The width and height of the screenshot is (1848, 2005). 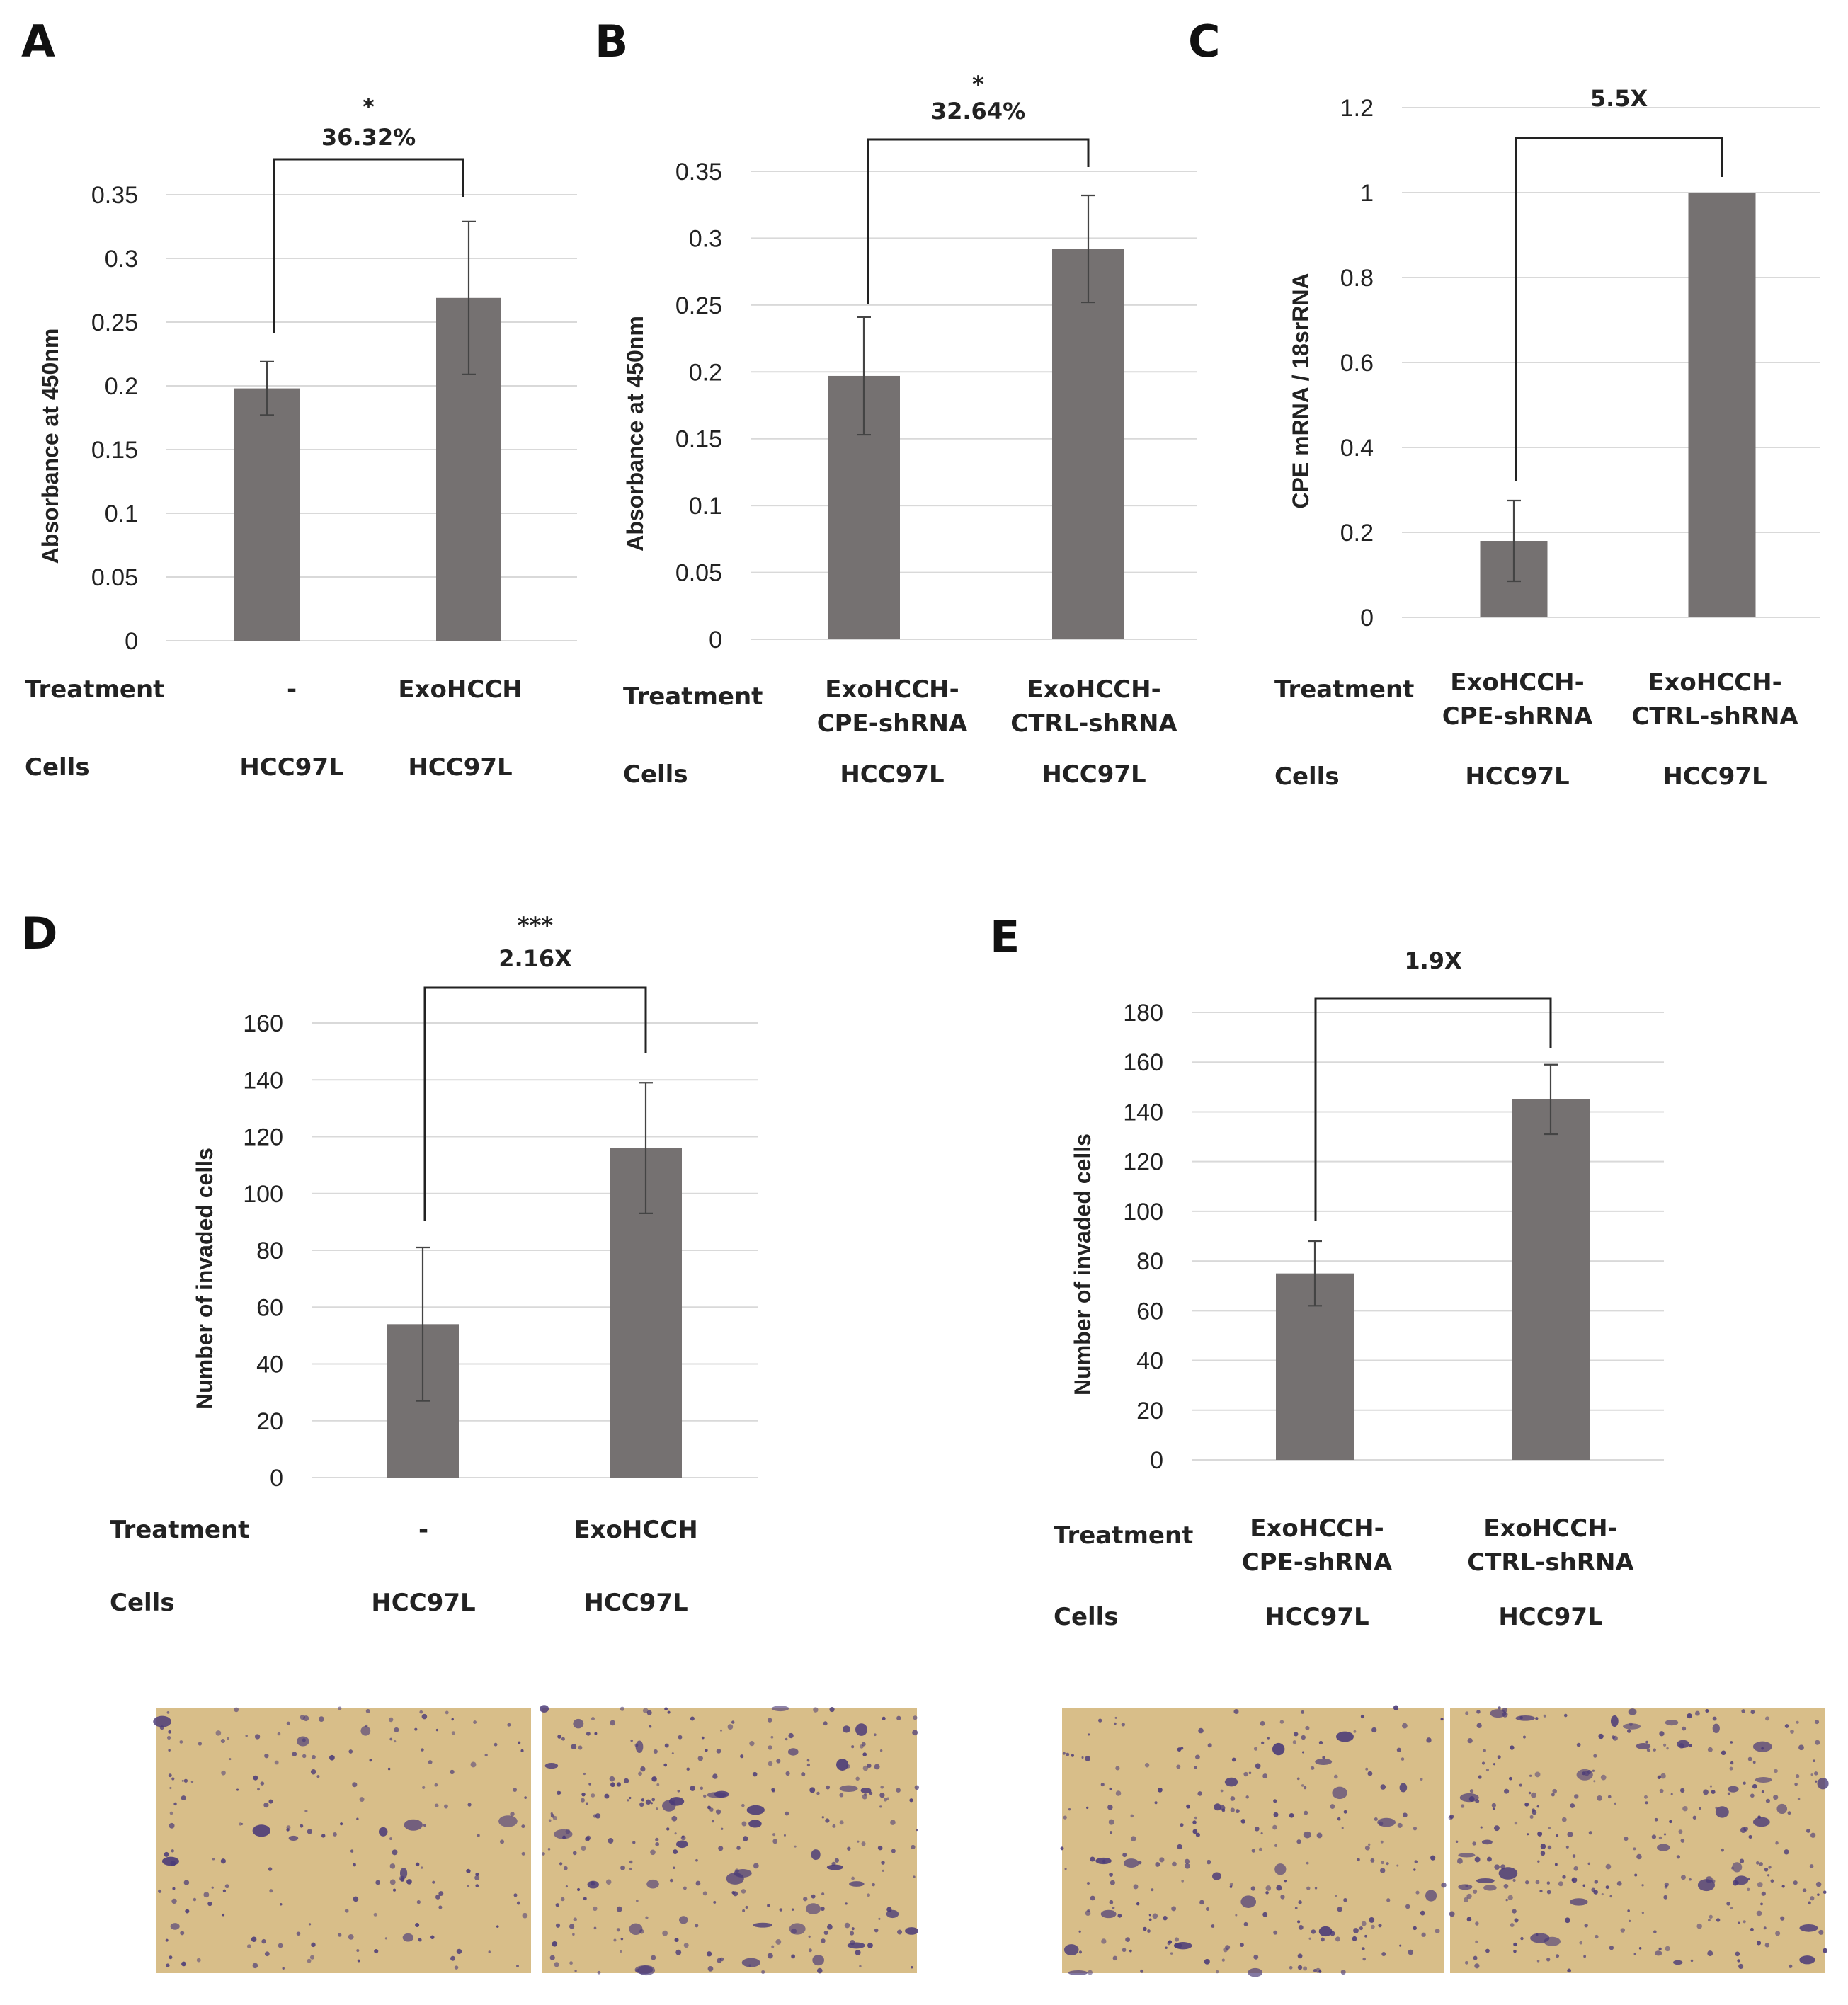 I want to click on y-tick-label: 0.05, so click(x=115, y=577).